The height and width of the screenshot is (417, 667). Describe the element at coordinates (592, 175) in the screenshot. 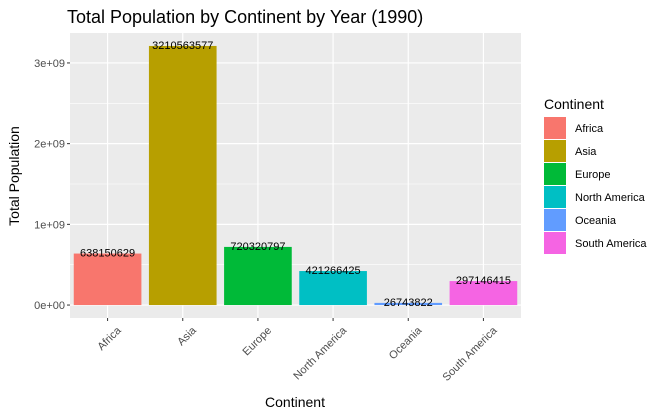

I see `legend-label: Europe` at that location.